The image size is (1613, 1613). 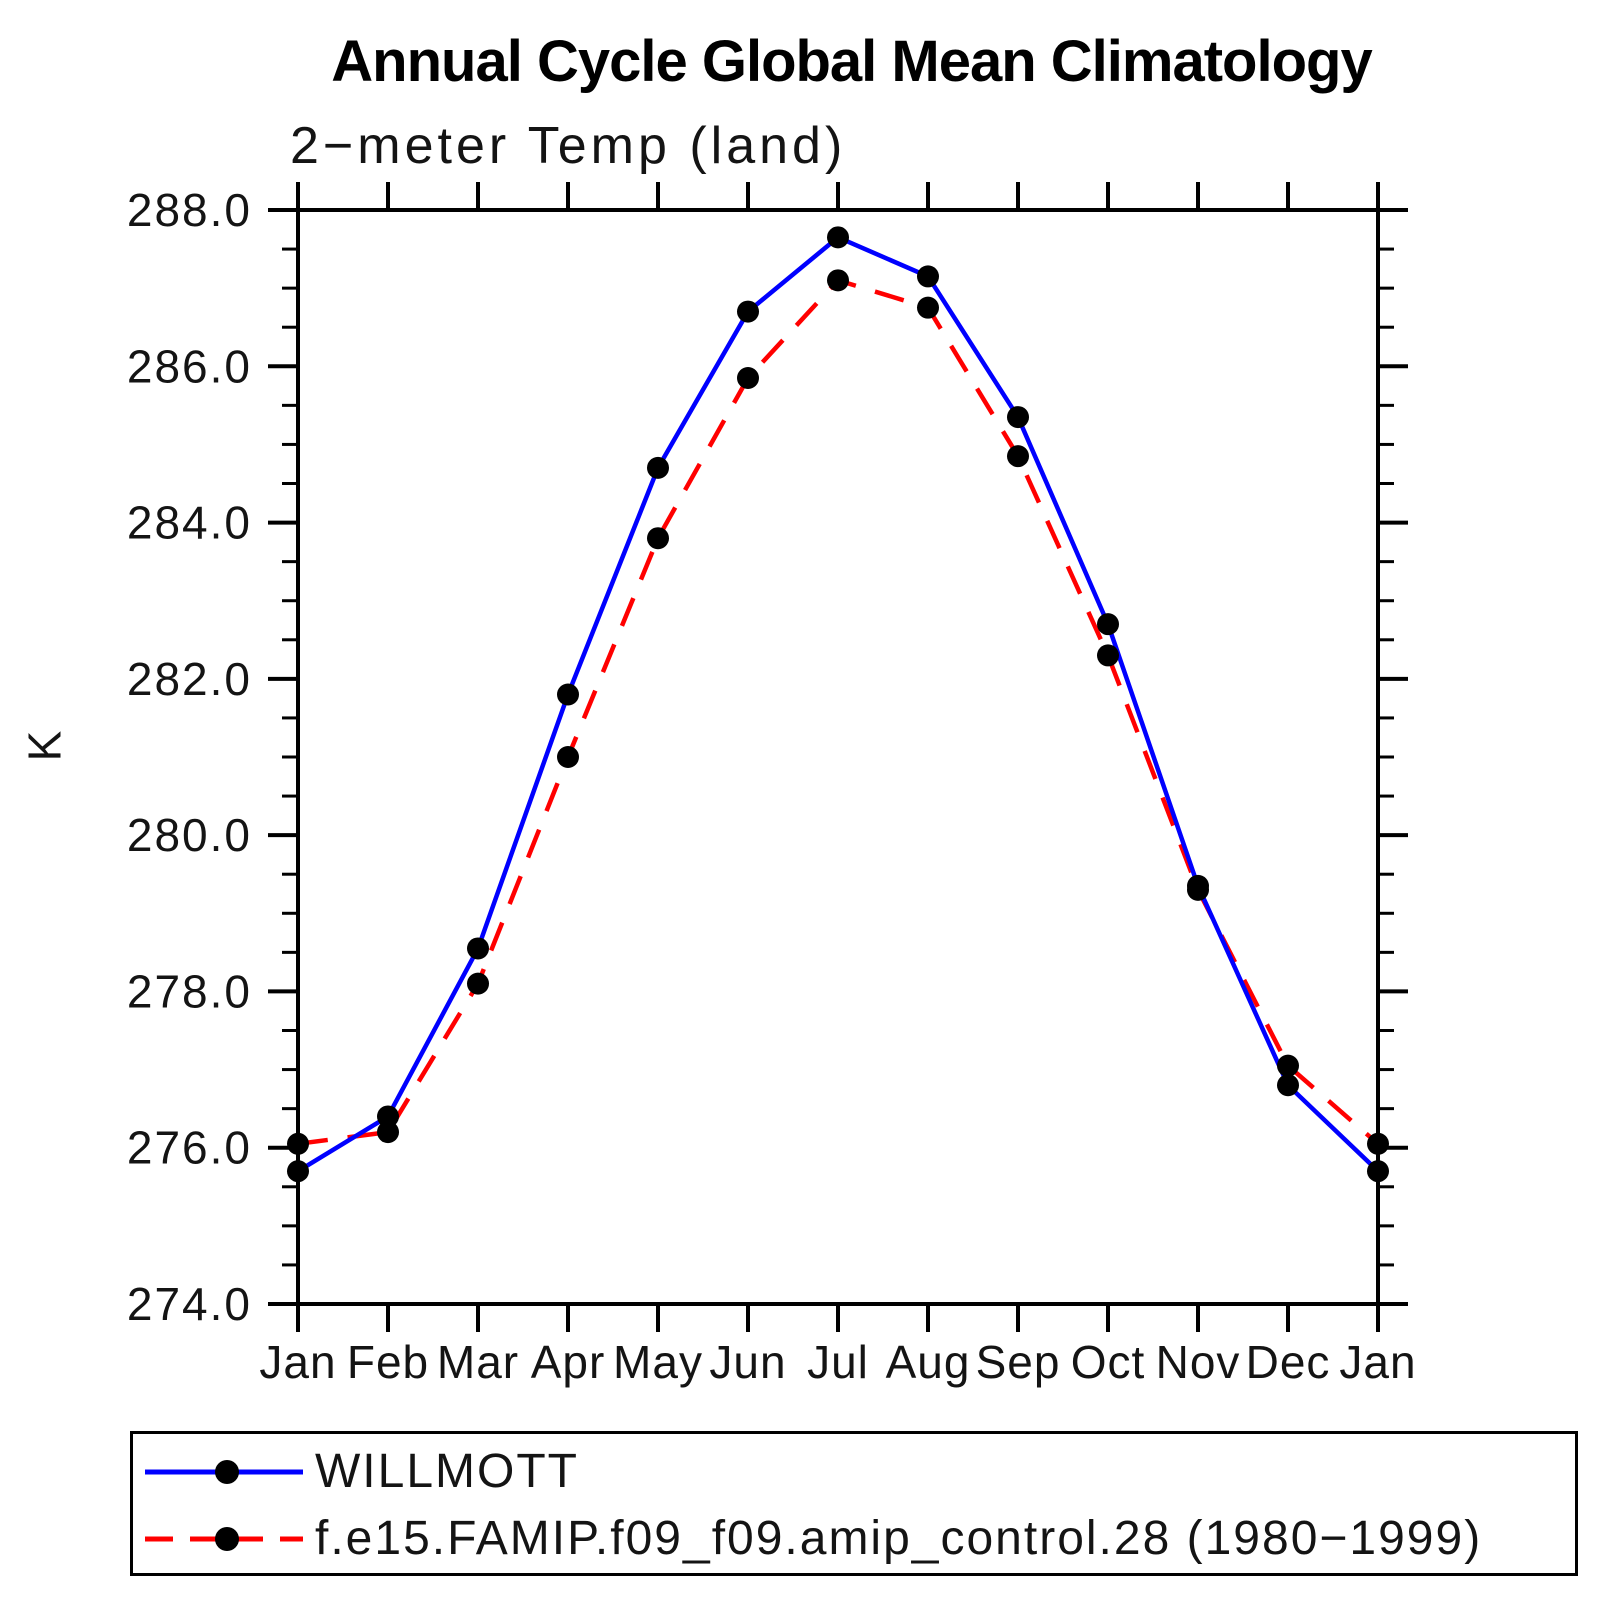 What do you see at coordinates (447, 1471) in the screenshot?
I see `legend-label-willmott: WILLMOTT` at bounding box center [447, 1471].